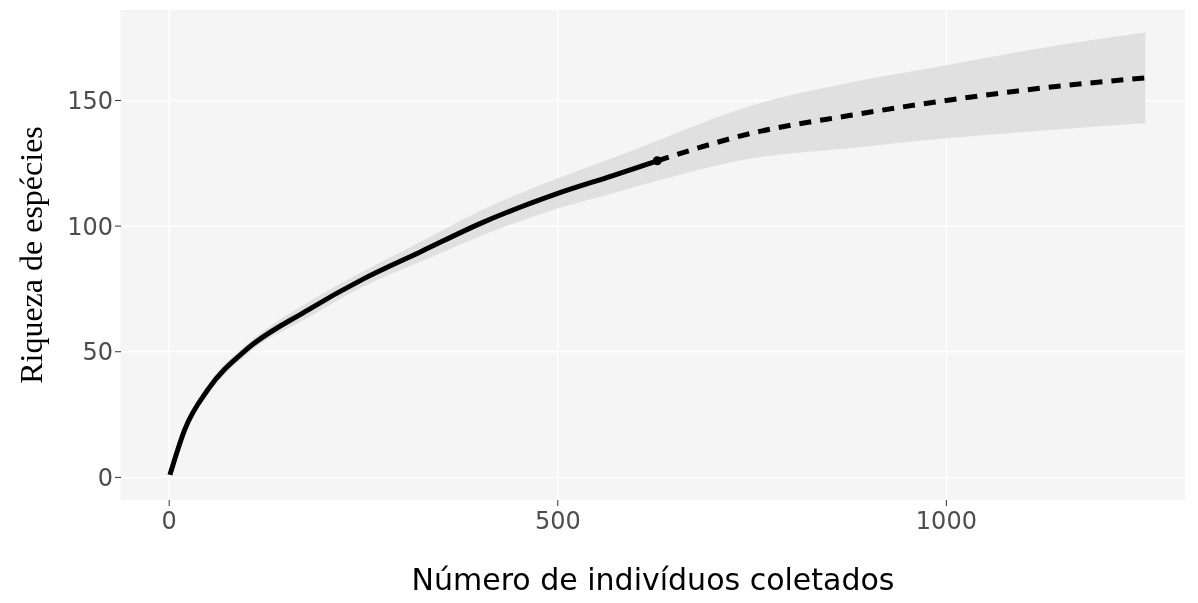 This screenshot has width=1198, height=603. What do you see at coordinates (31, 255) in the screenshot?
I see `y-axis-title: Riqueza de espécies` at bounding box center [31, 255].